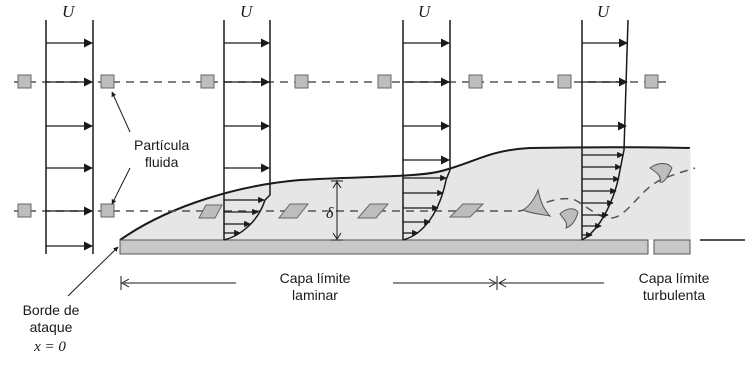 The height and width of the screenshot is (367, 753). What do you see at coordinates (315, 278) in the screenshot?
I see `laminar-label-line1: Capa límite` at bounding box center [315, 278].